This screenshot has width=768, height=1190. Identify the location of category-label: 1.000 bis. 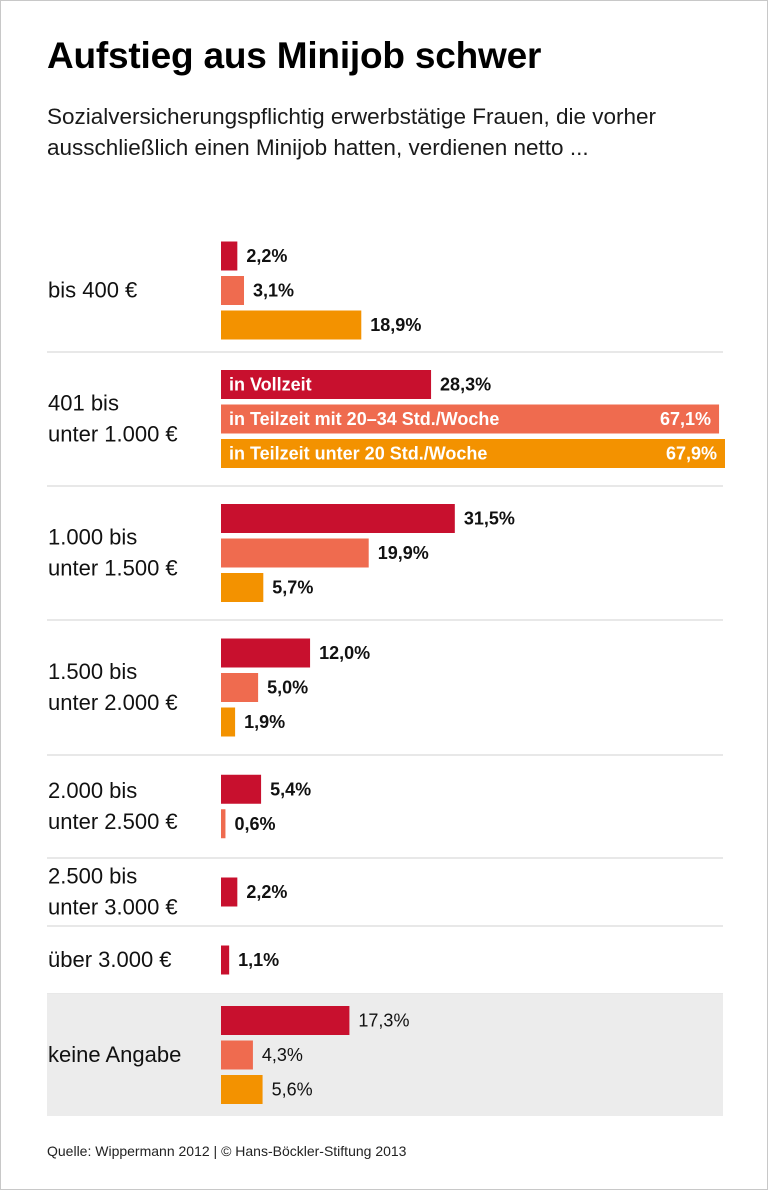
(92, 537).